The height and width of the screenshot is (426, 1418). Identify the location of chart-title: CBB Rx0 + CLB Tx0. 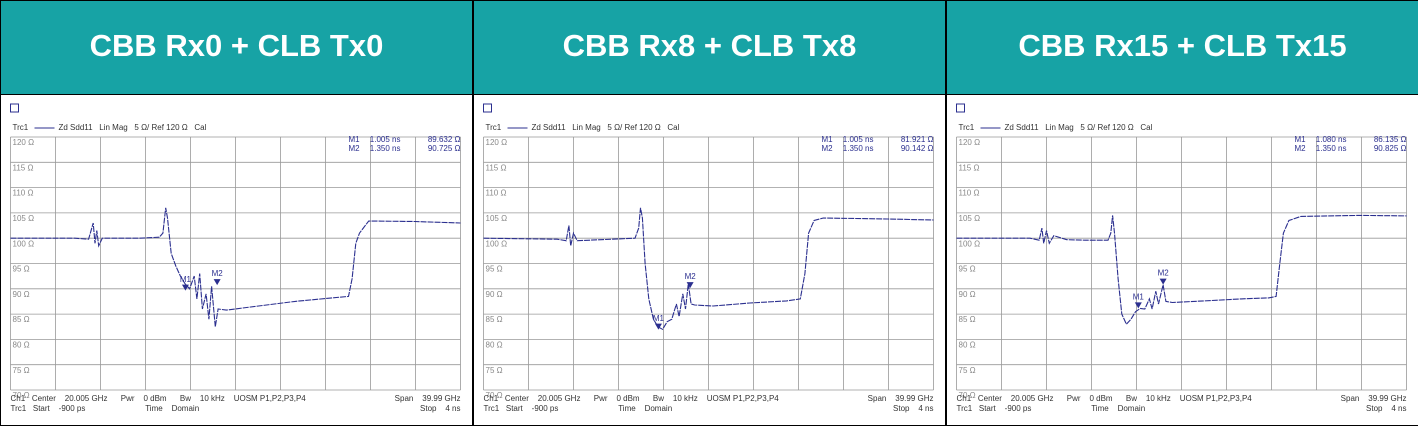
(237, 45).